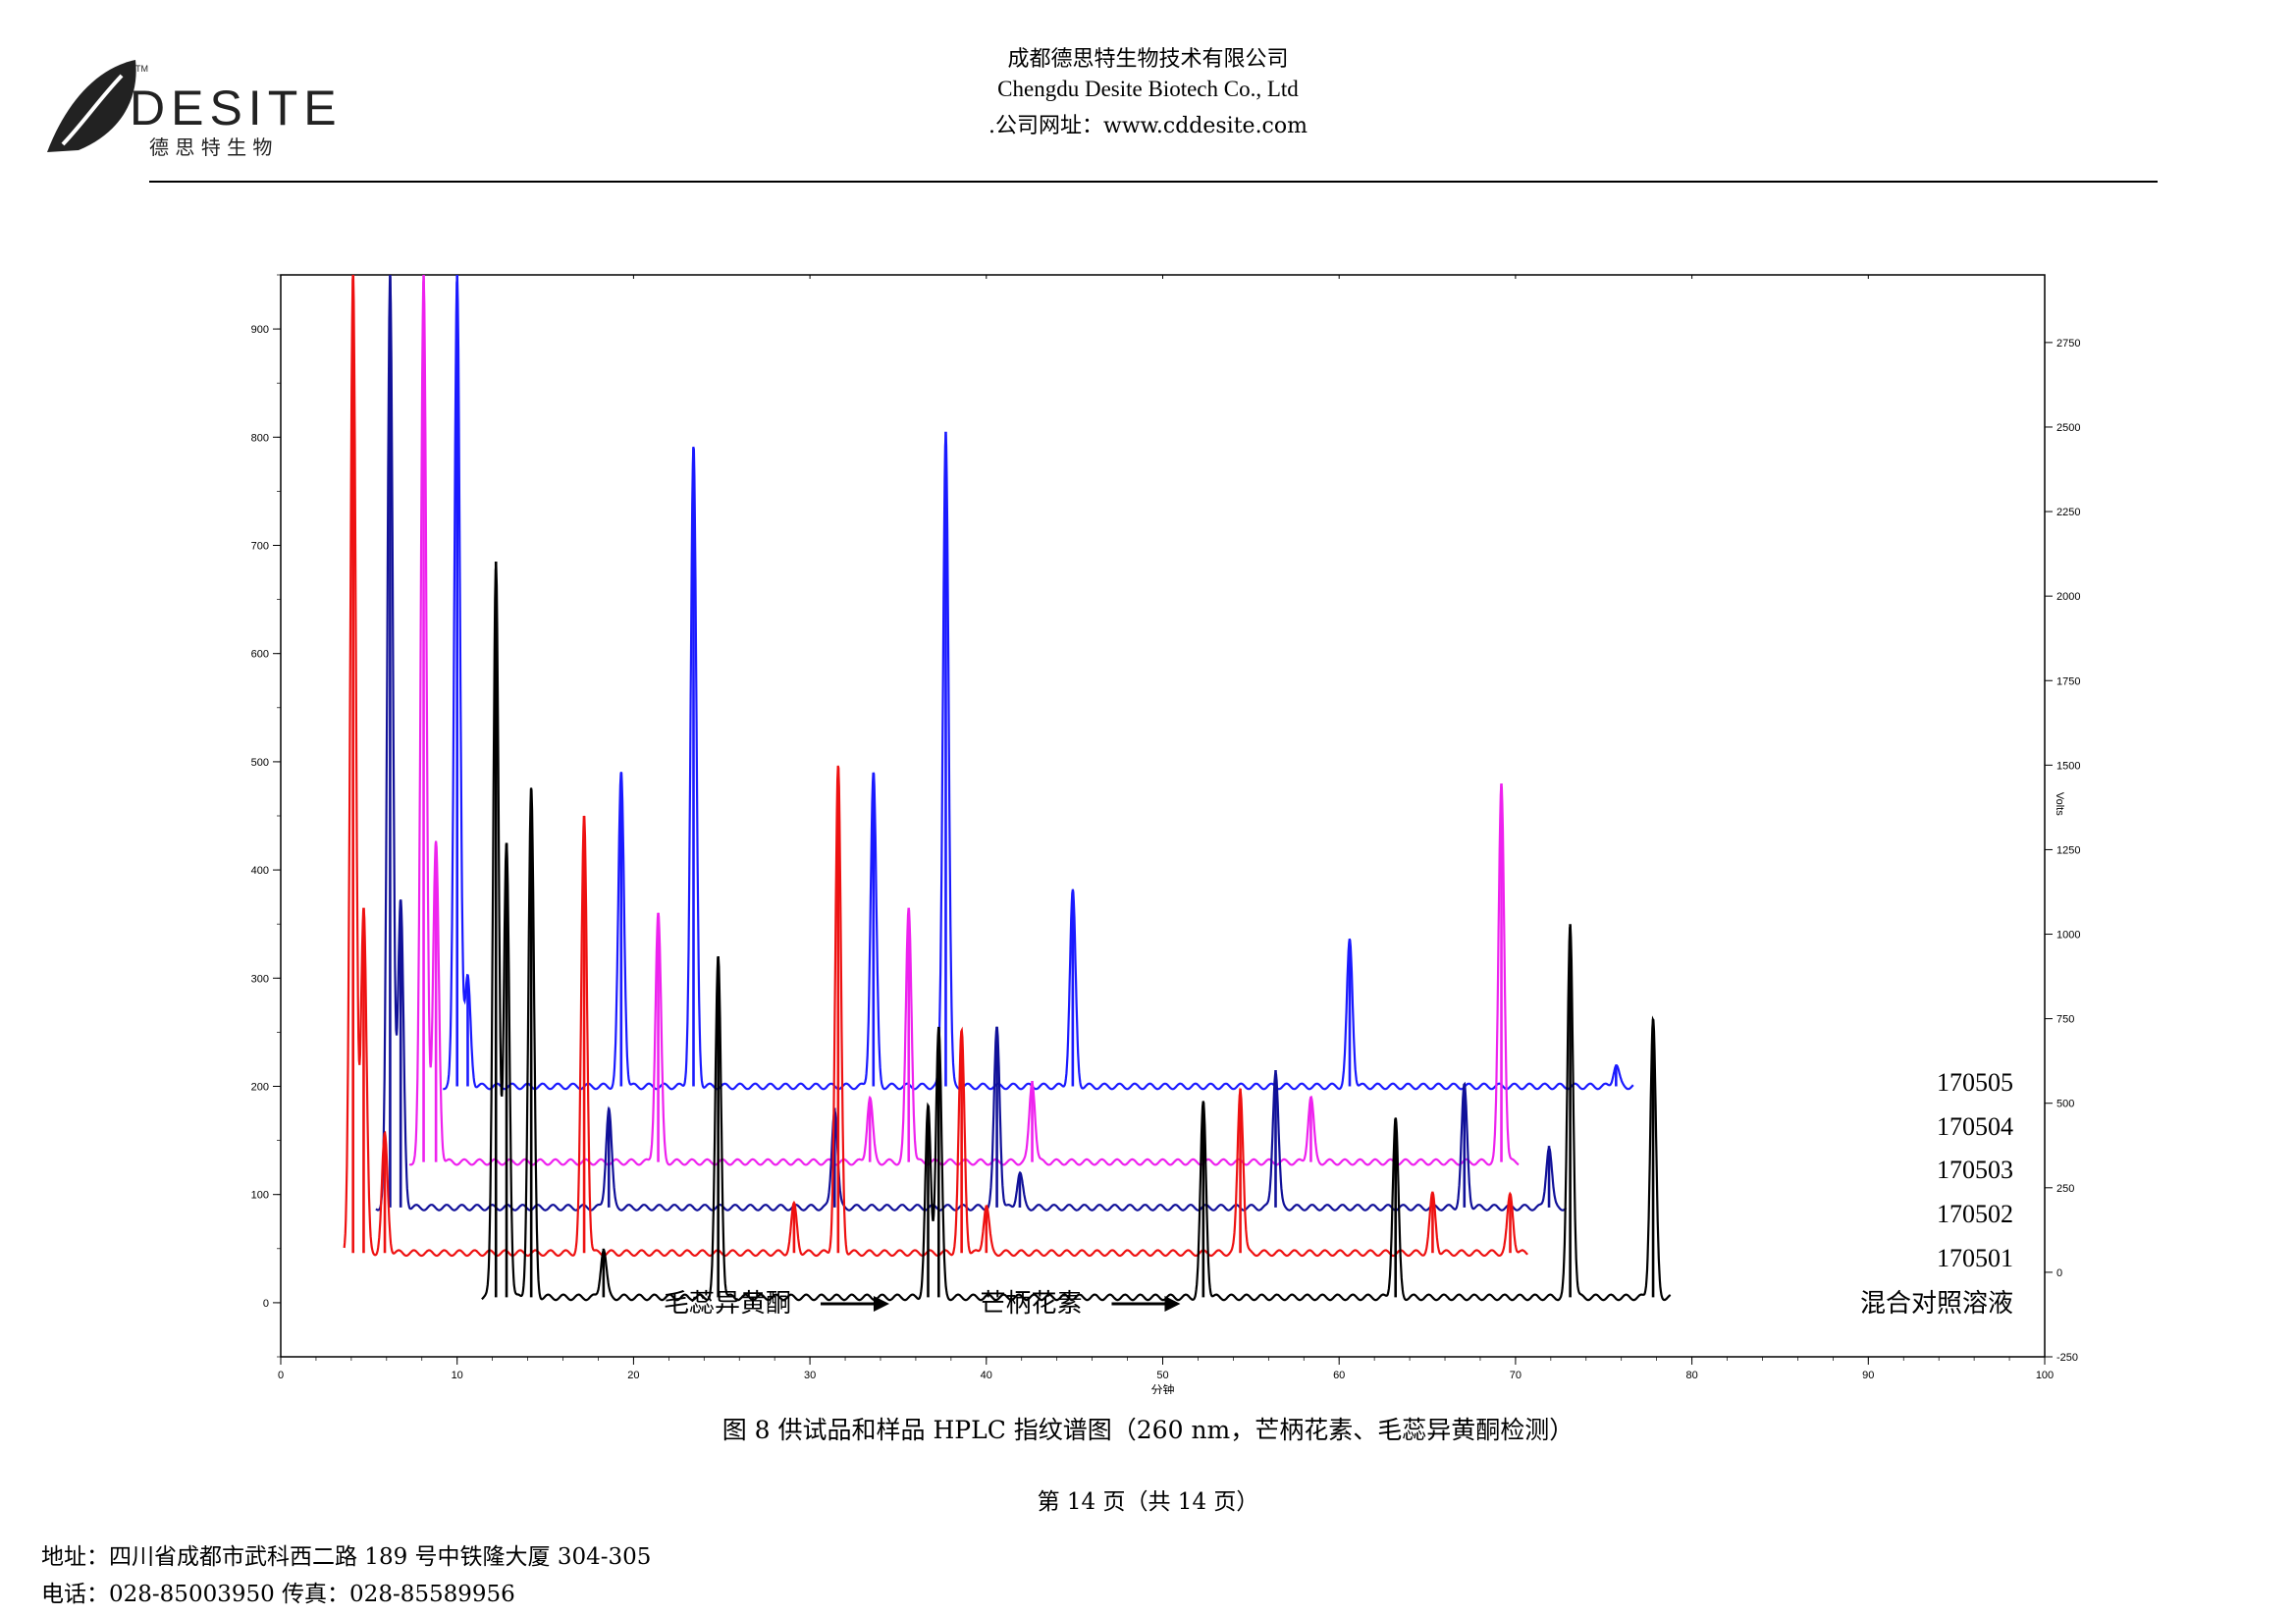  Describe the element at coordinates (260, 1196) in the screenshot. I see `y-left-tick-label: 100` at that location.